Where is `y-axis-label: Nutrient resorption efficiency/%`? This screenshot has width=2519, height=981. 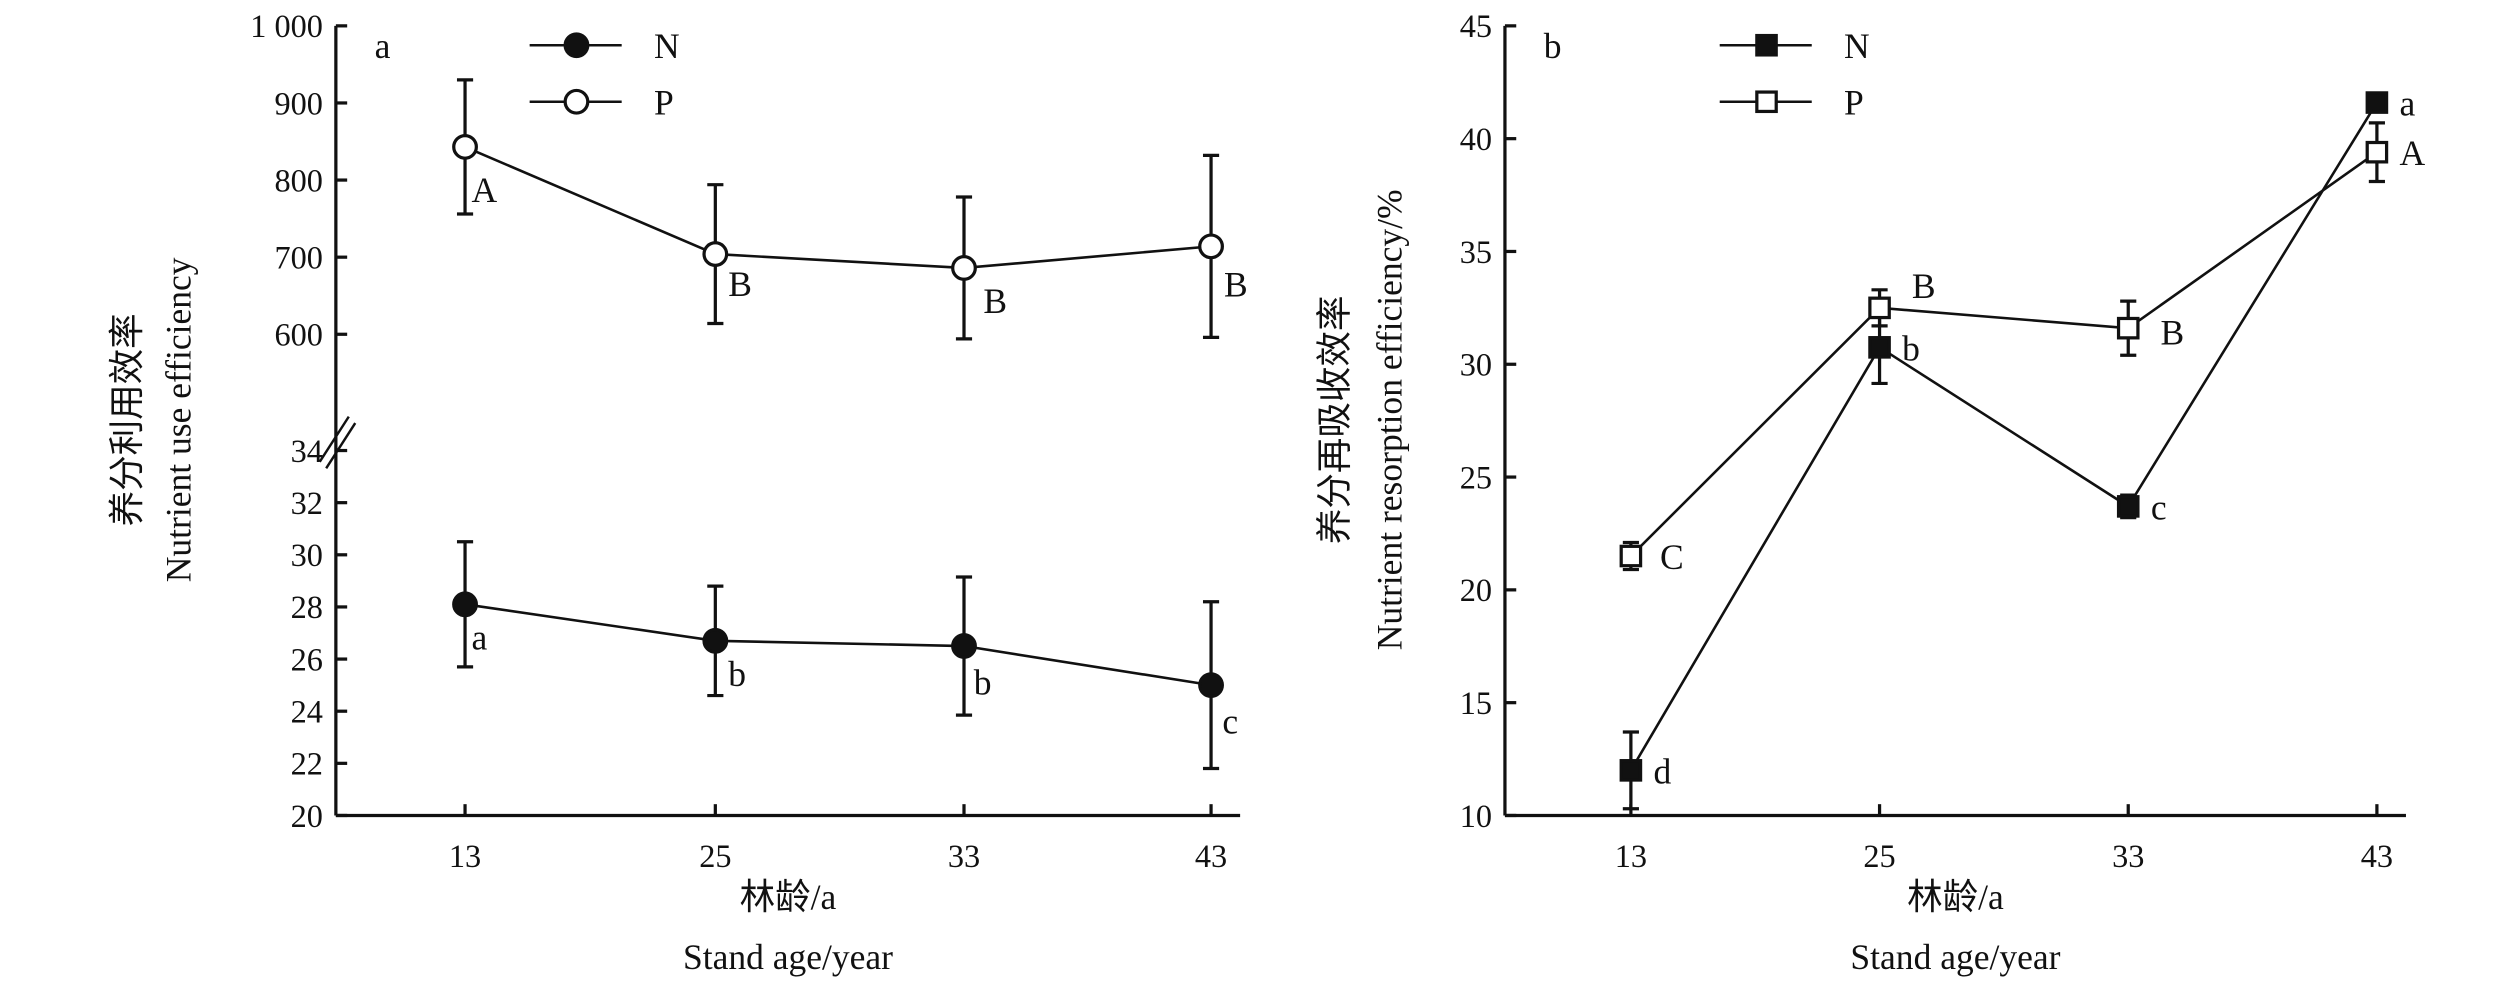 y-axis-label: Nutrient resorption efficiency/% is located at coordinates (1390, 419).